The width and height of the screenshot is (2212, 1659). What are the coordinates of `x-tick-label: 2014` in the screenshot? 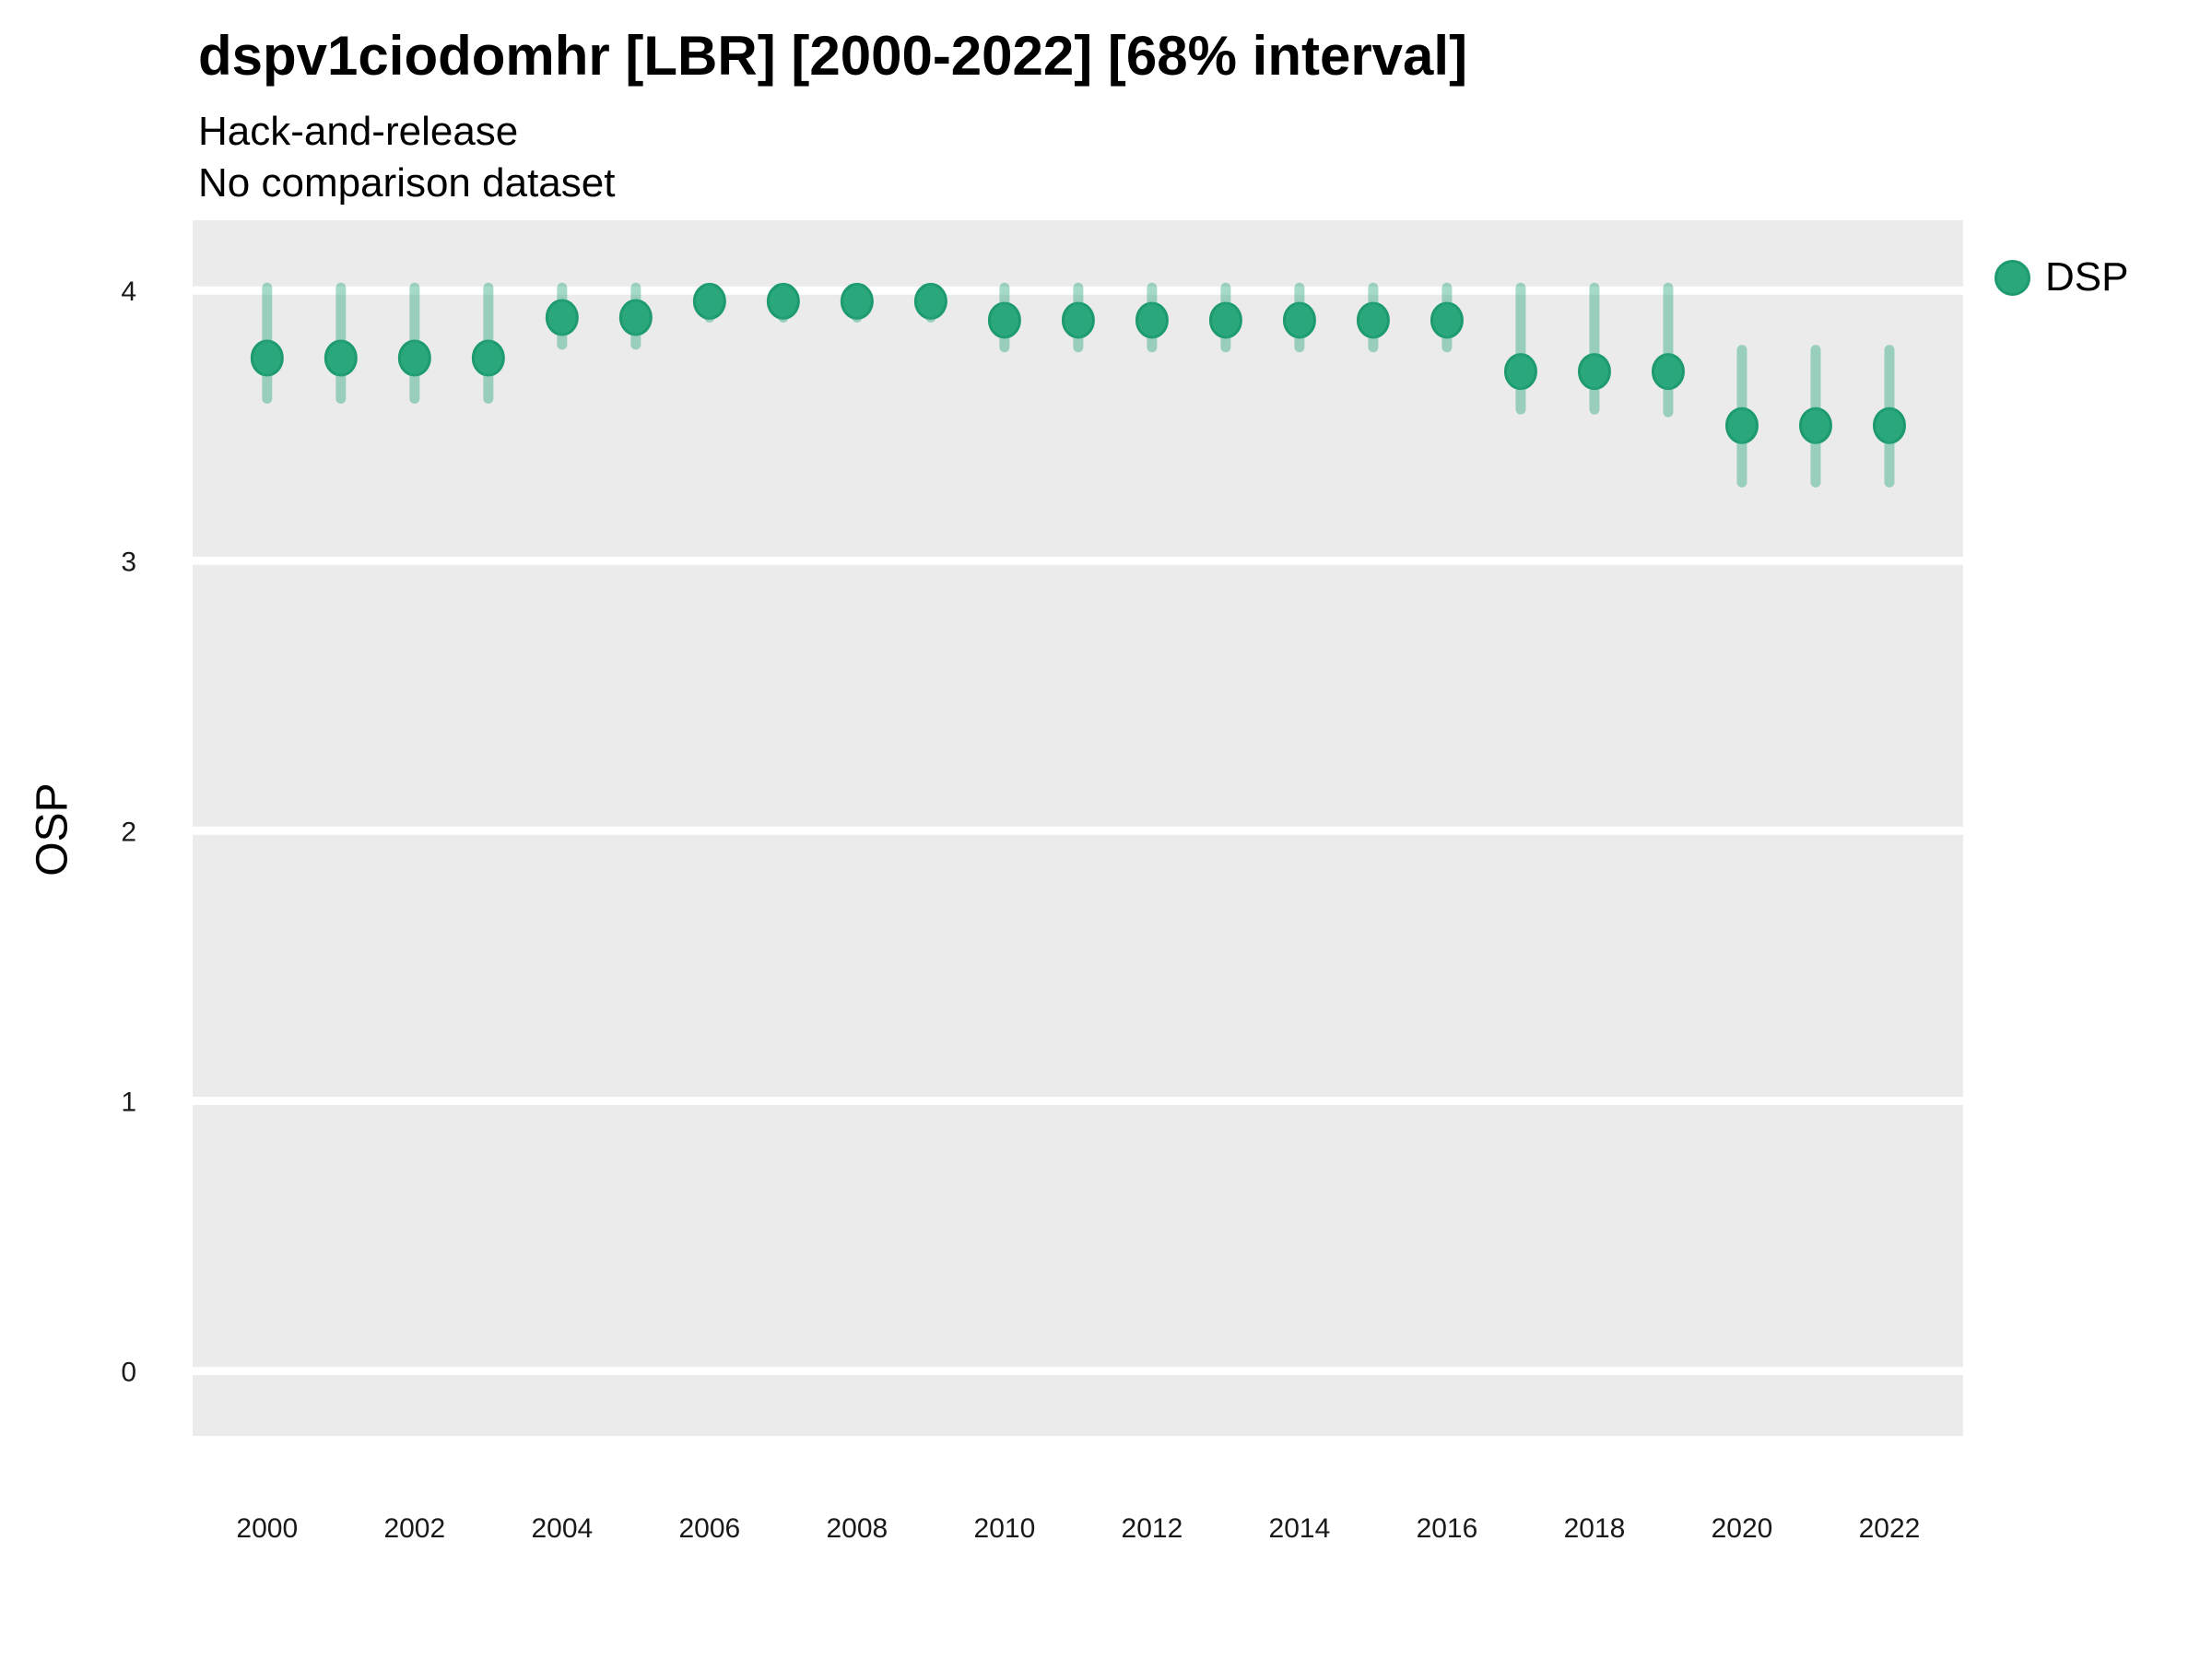 It's located at (1300, 1528).